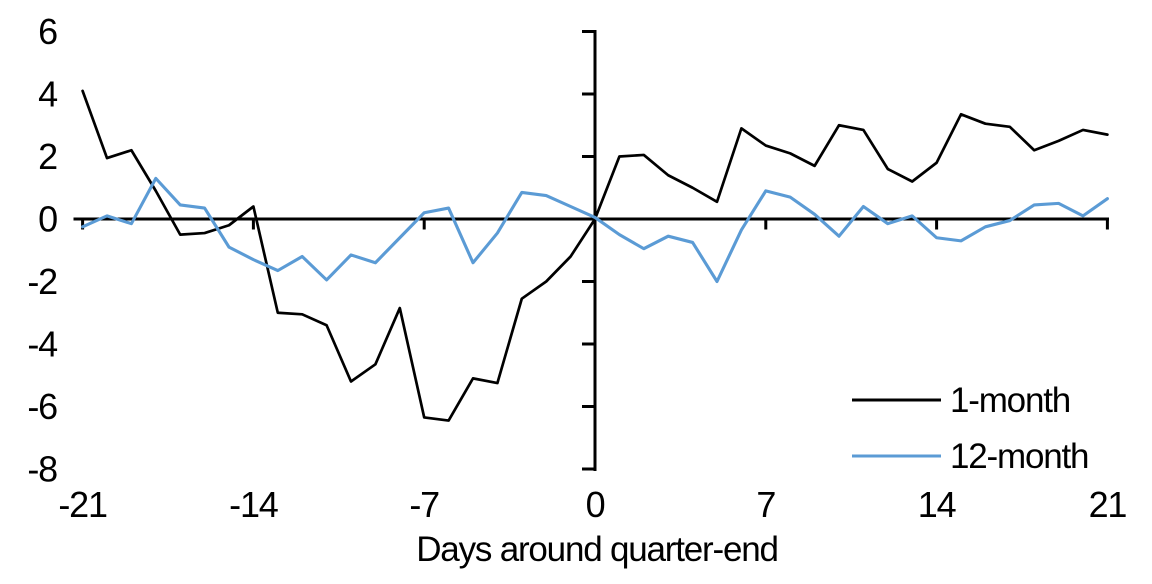 This screenshot has height=584, width=1152. I want to click on x-tick-label: 7, so click(765, 504).